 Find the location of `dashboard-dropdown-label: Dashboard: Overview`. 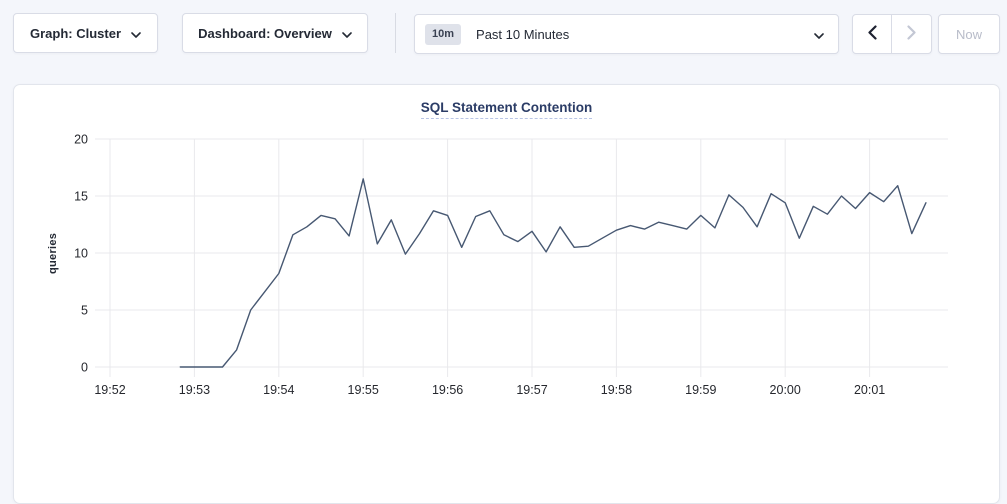

dashboard-dropdown-label: Dashboard: Overview is located at coordinates (265, 33).